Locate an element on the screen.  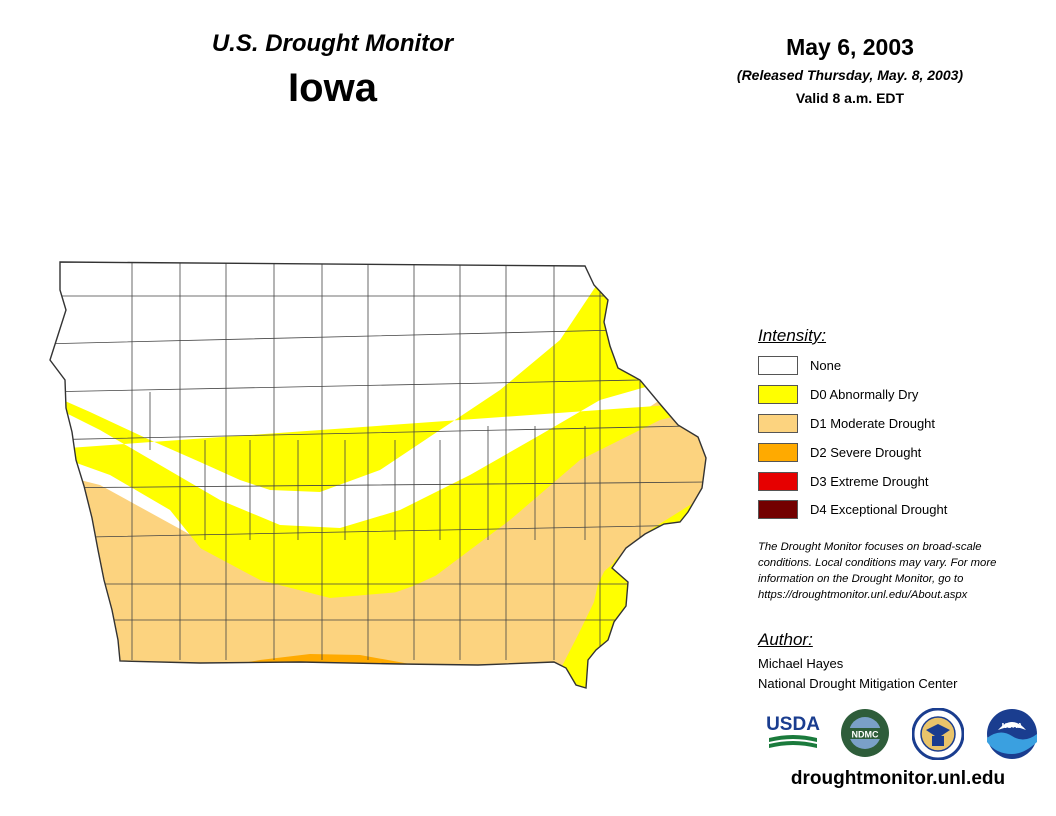
commerce-seal-icon is located at coordinates (938, 734).